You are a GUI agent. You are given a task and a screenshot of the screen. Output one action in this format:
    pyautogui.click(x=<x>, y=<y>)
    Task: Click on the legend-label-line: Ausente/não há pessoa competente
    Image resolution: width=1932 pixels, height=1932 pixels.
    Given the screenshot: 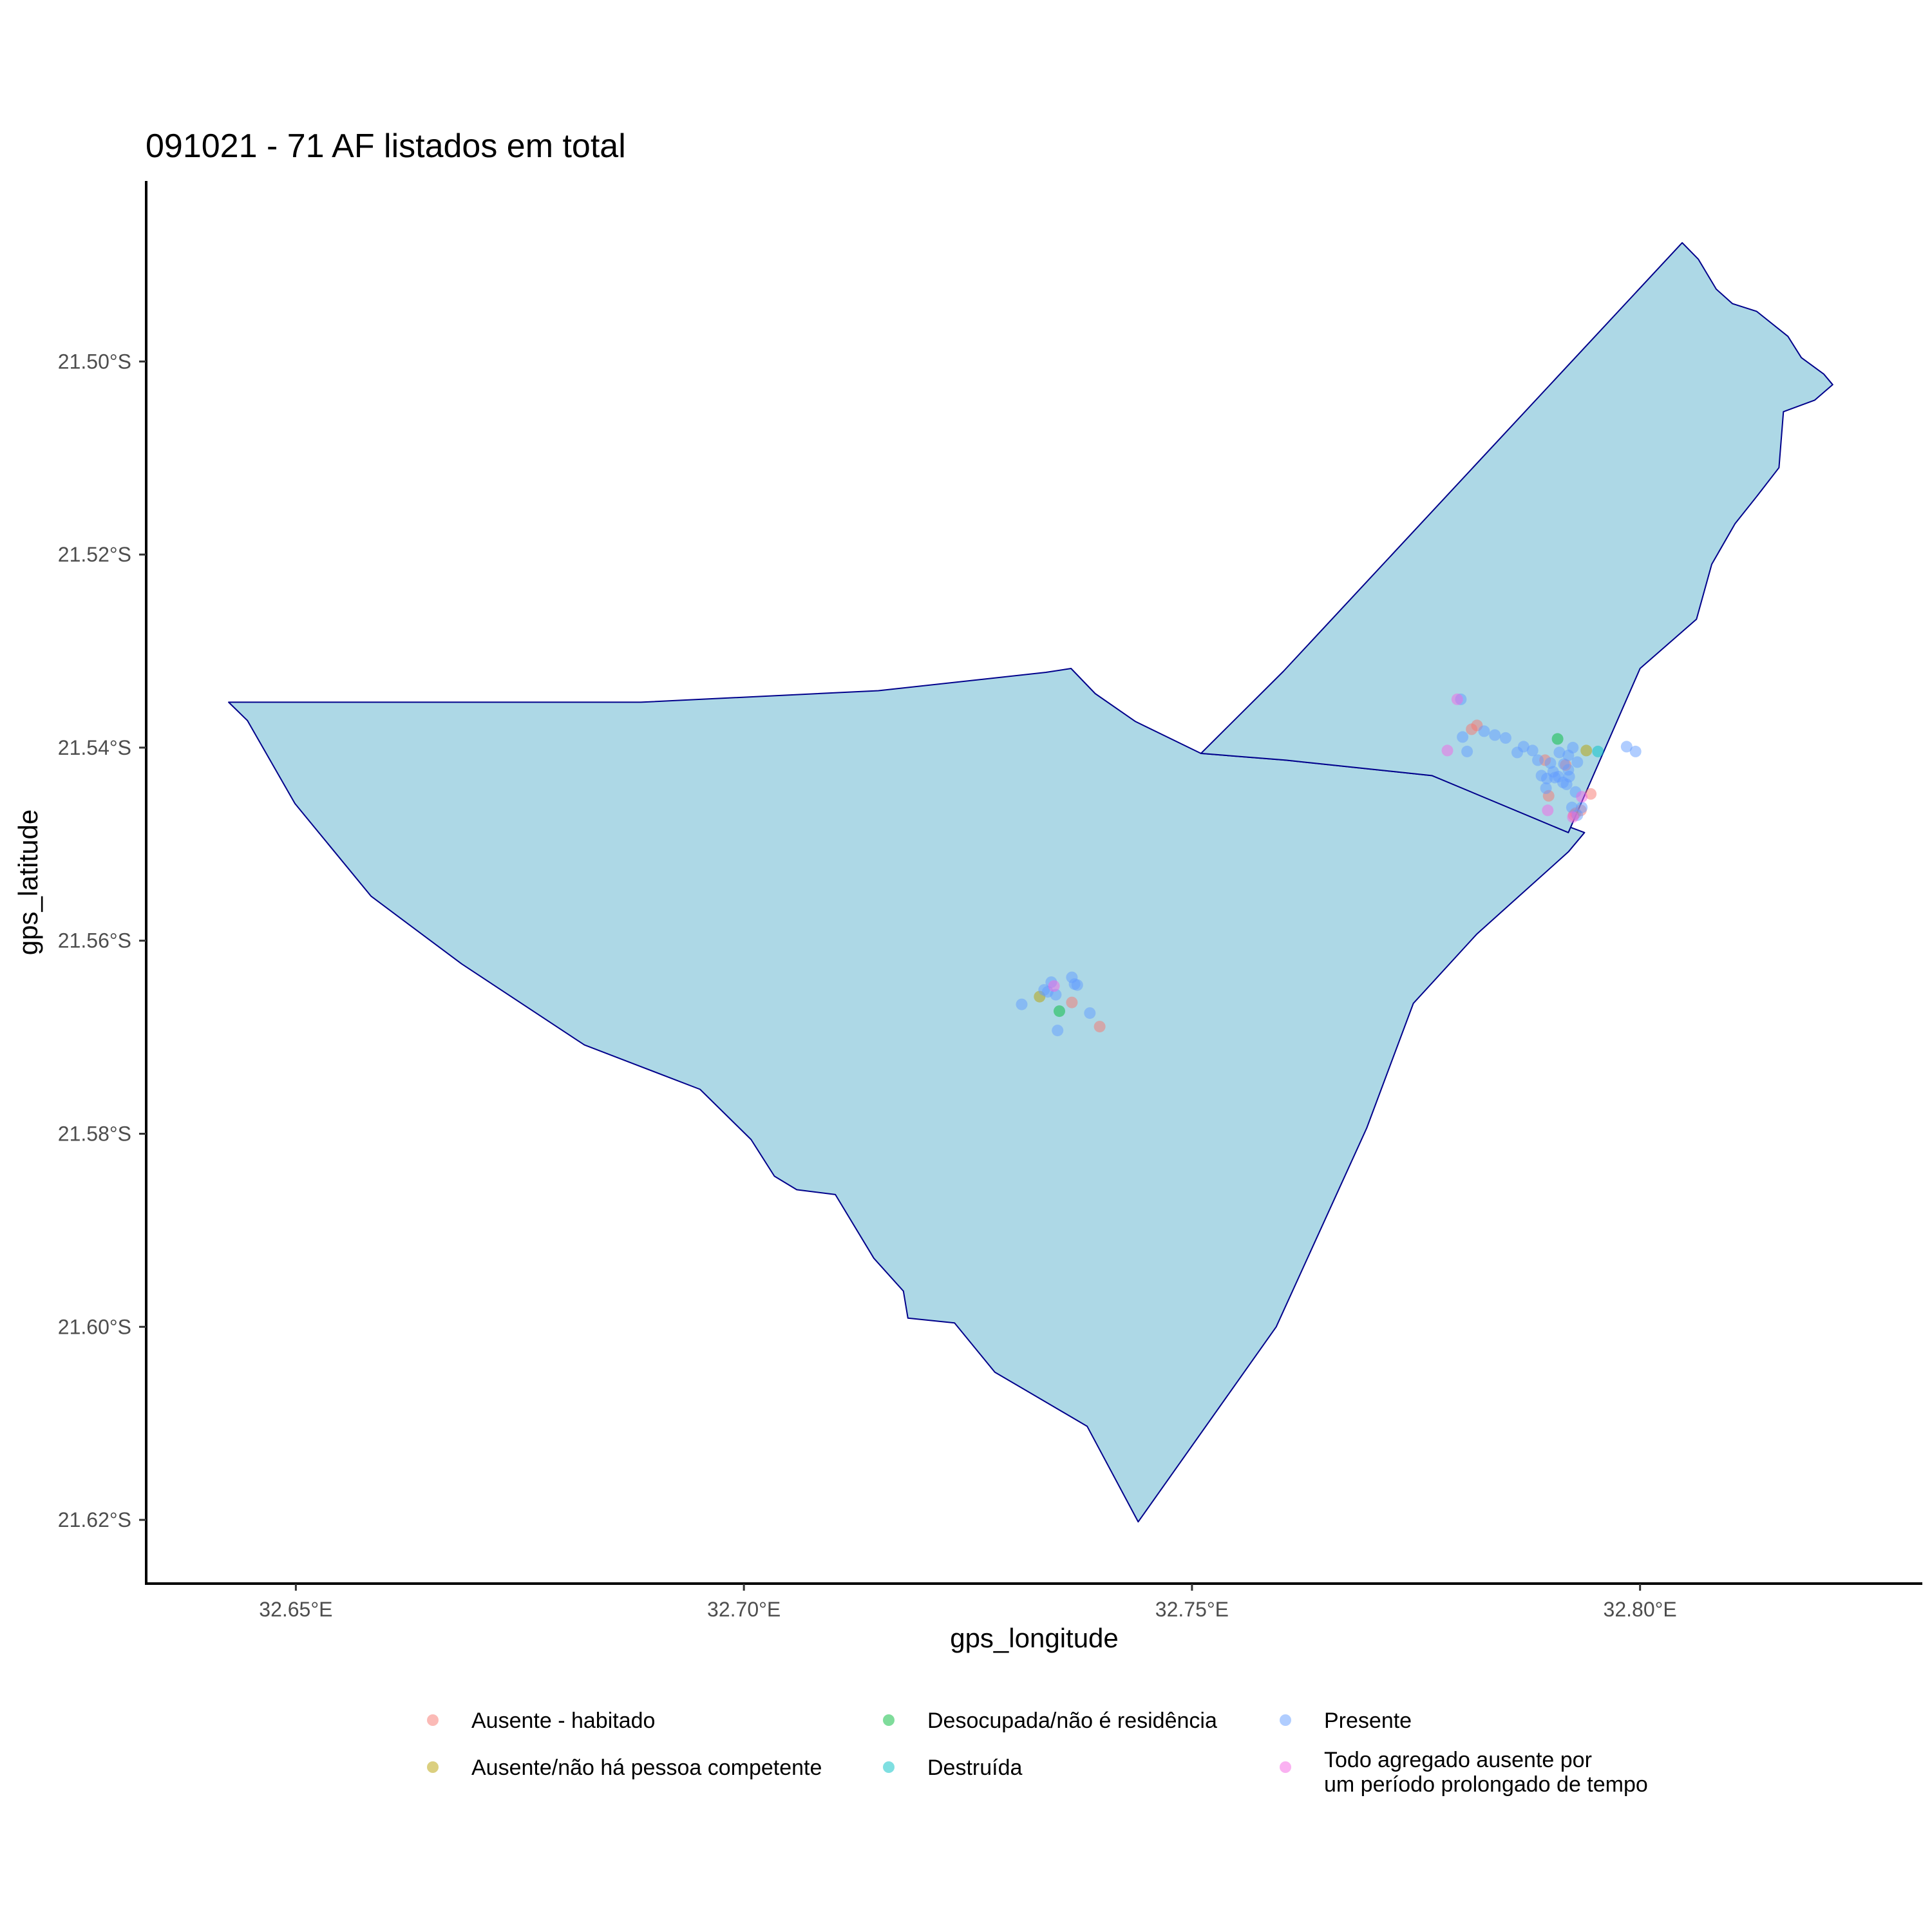 What is the action you would take?
    pyautogui.click(x=646, y=1768)
    